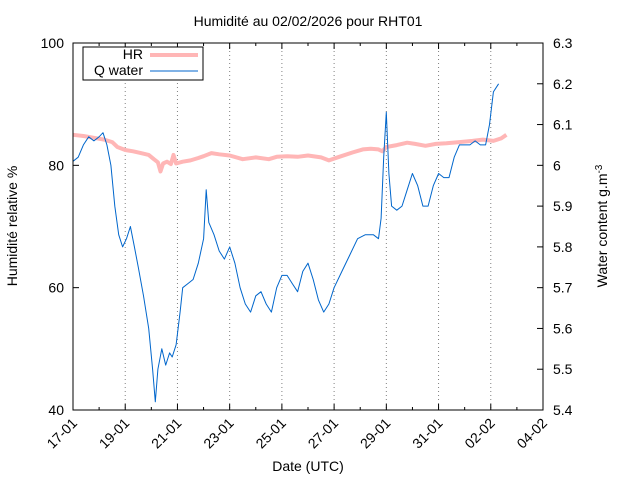  What do you see at coordinates (563, 125) in the screenshot?
I see `y2-tick-label: 6.1` at bounding box center [563, 125].